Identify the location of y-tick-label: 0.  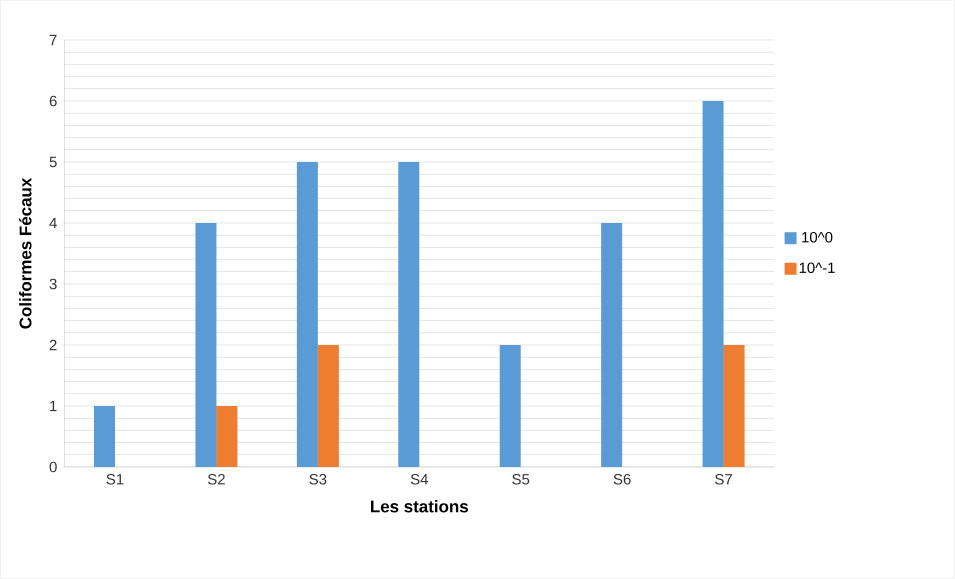
(53, 467).